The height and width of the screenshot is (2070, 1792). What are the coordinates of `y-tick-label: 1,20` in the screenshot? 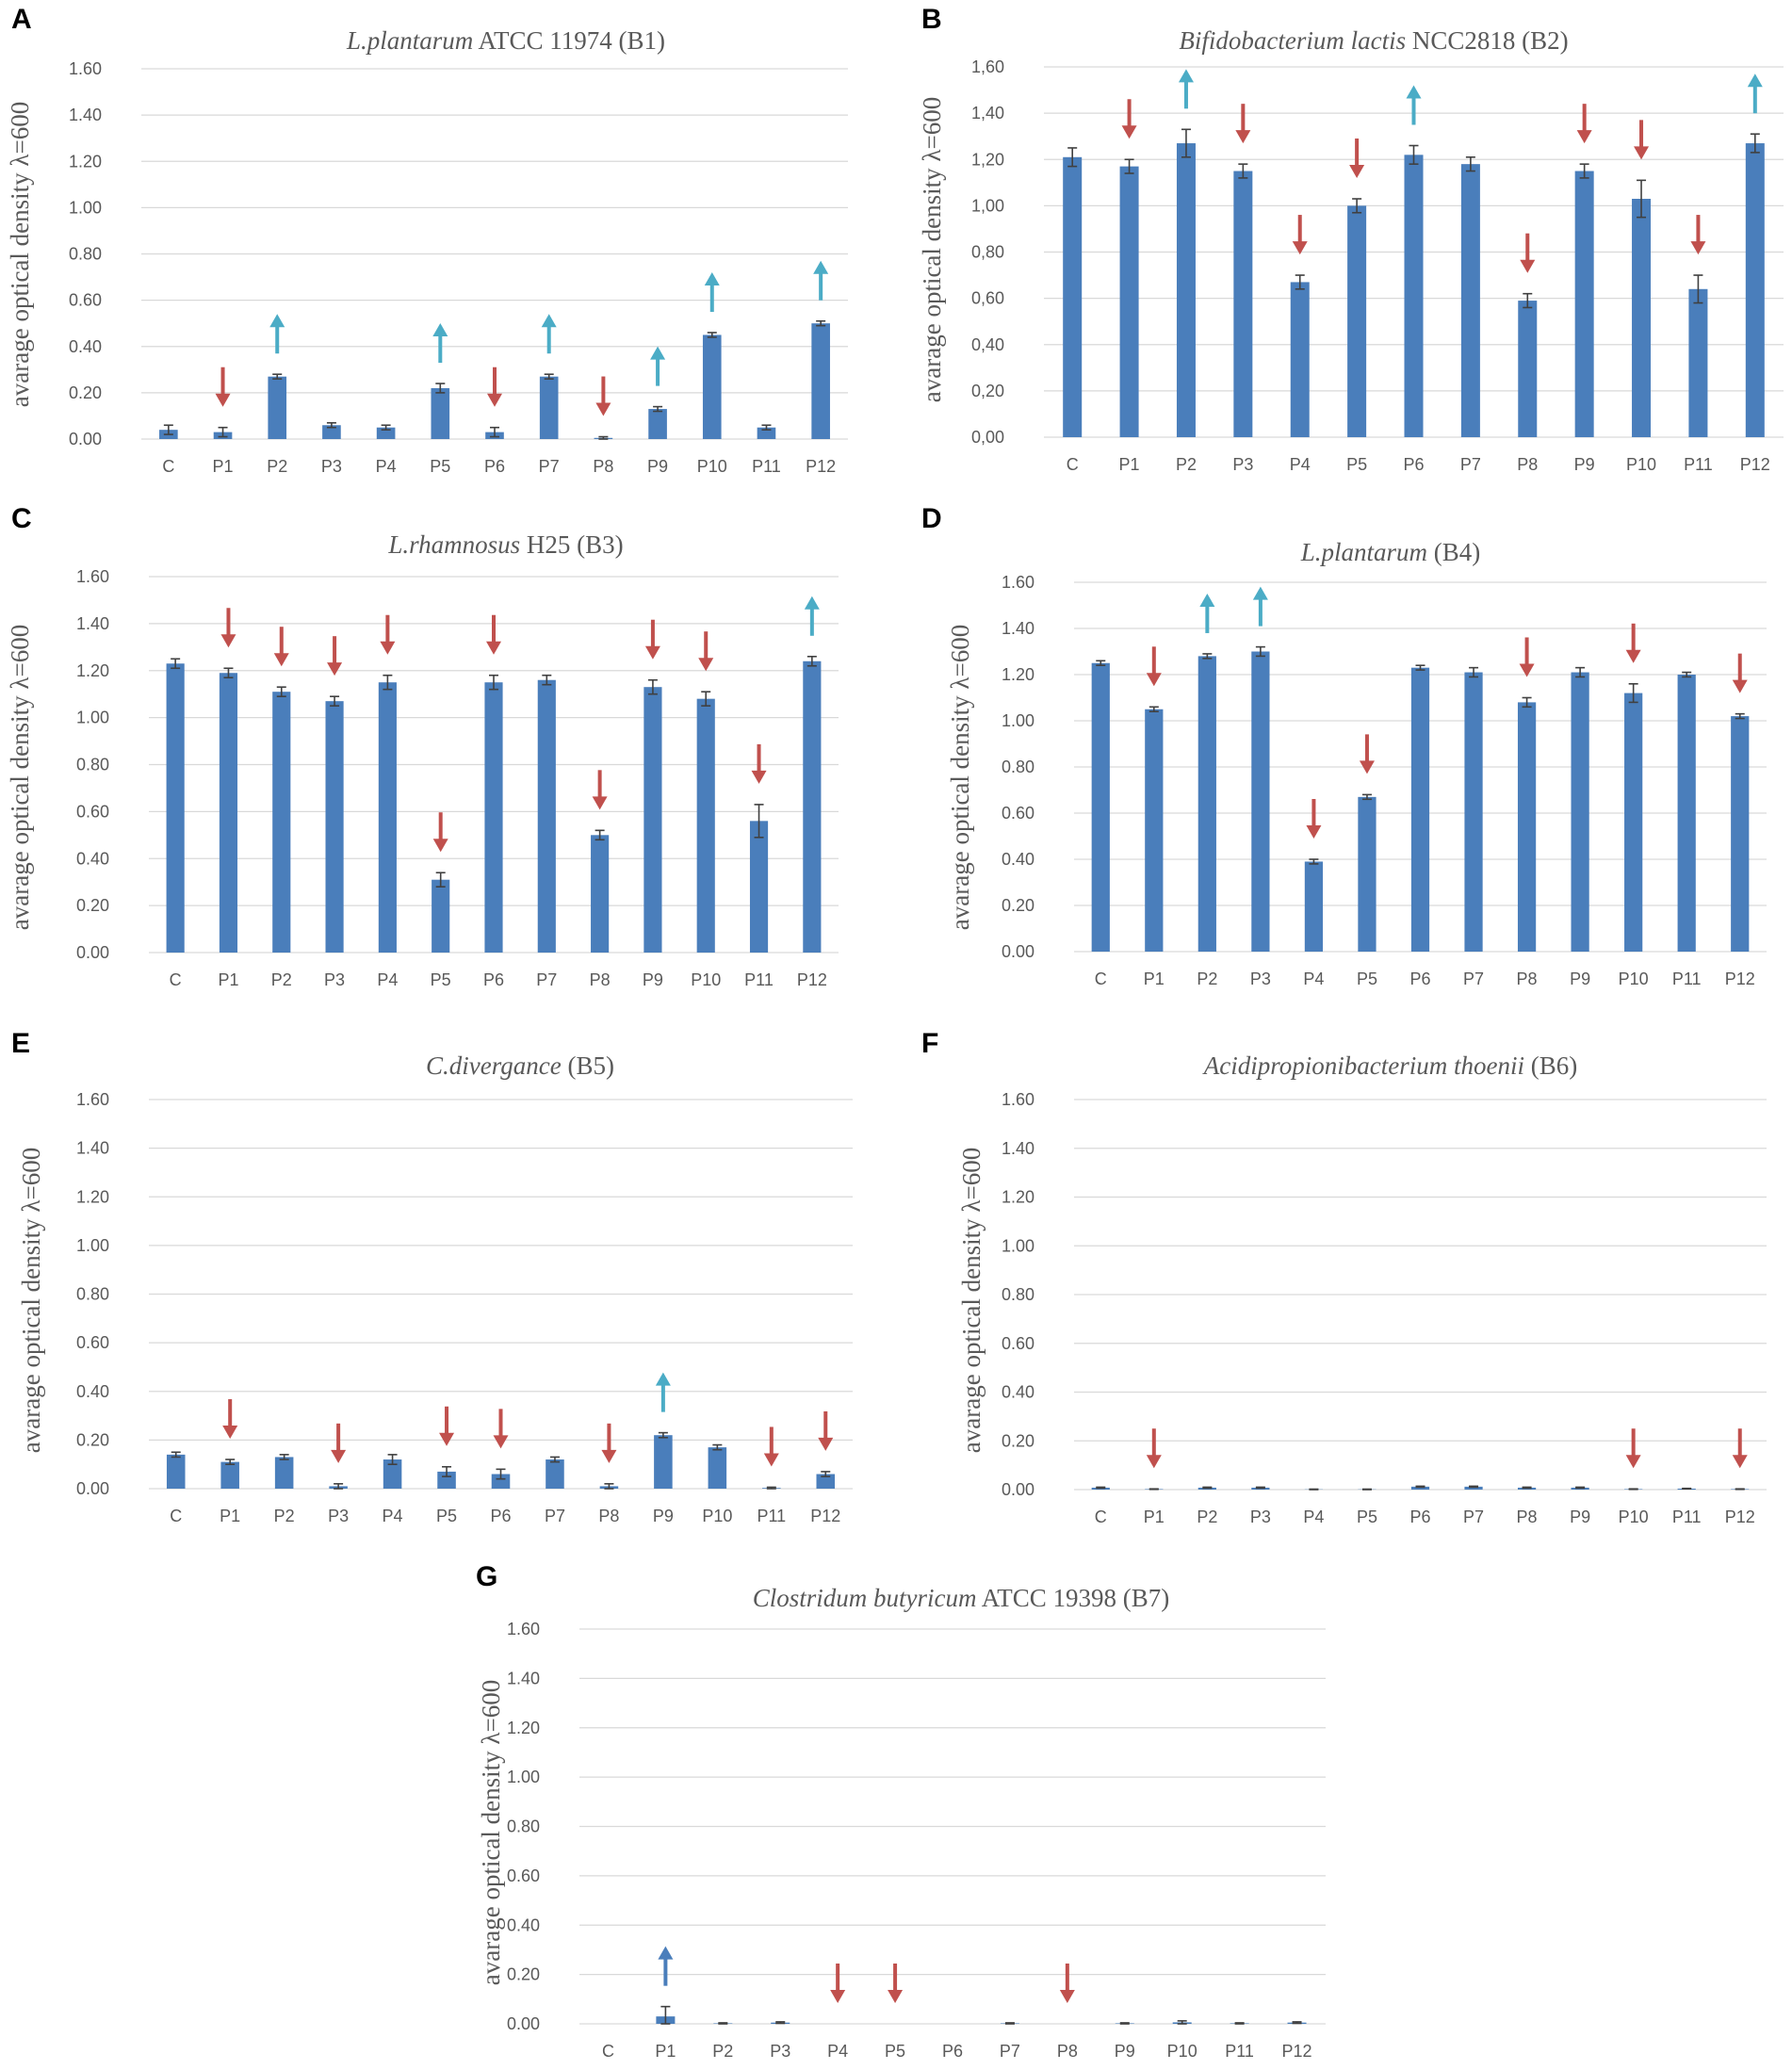 It's located at (988, 159).